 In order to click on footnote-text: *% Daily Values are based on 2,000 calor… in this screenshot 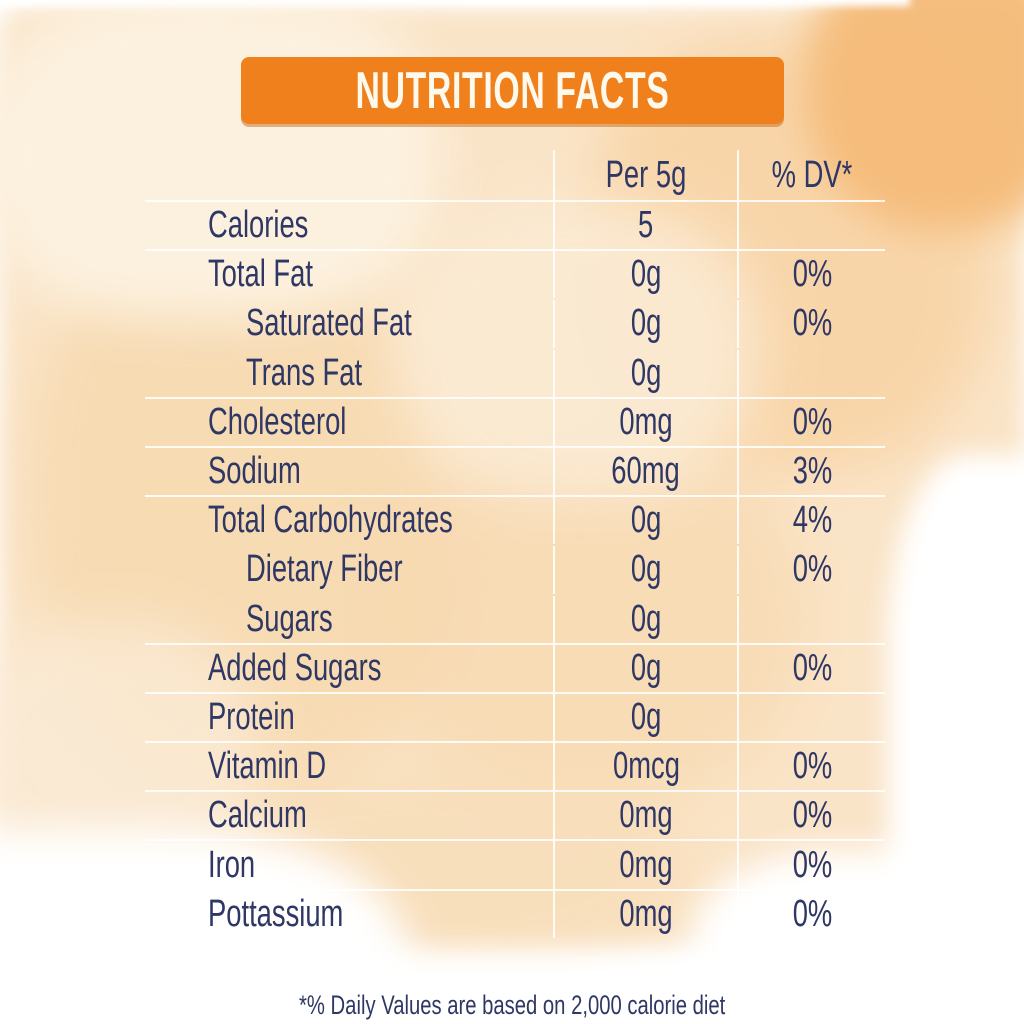, I will do `click(512, 1004)`.